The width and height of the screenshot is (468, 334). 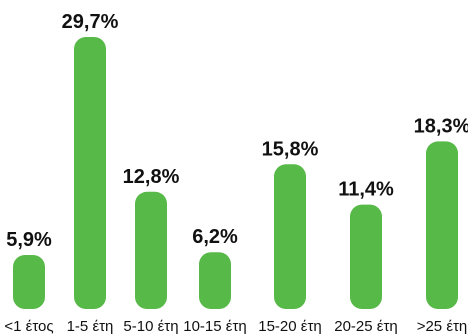 What do you see at coordinates (366, 190) in the screenshot?
I see `bar-value-label: 11,4%` at bounding box center [366, 190].